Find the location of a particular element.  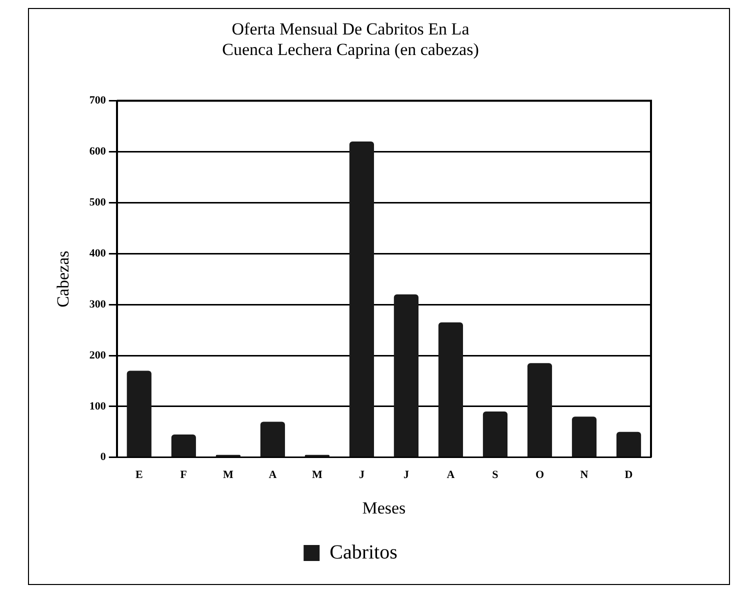

text: Cuenca Lechera Caprina (en cabezas) is located at coordinates (350, 50).